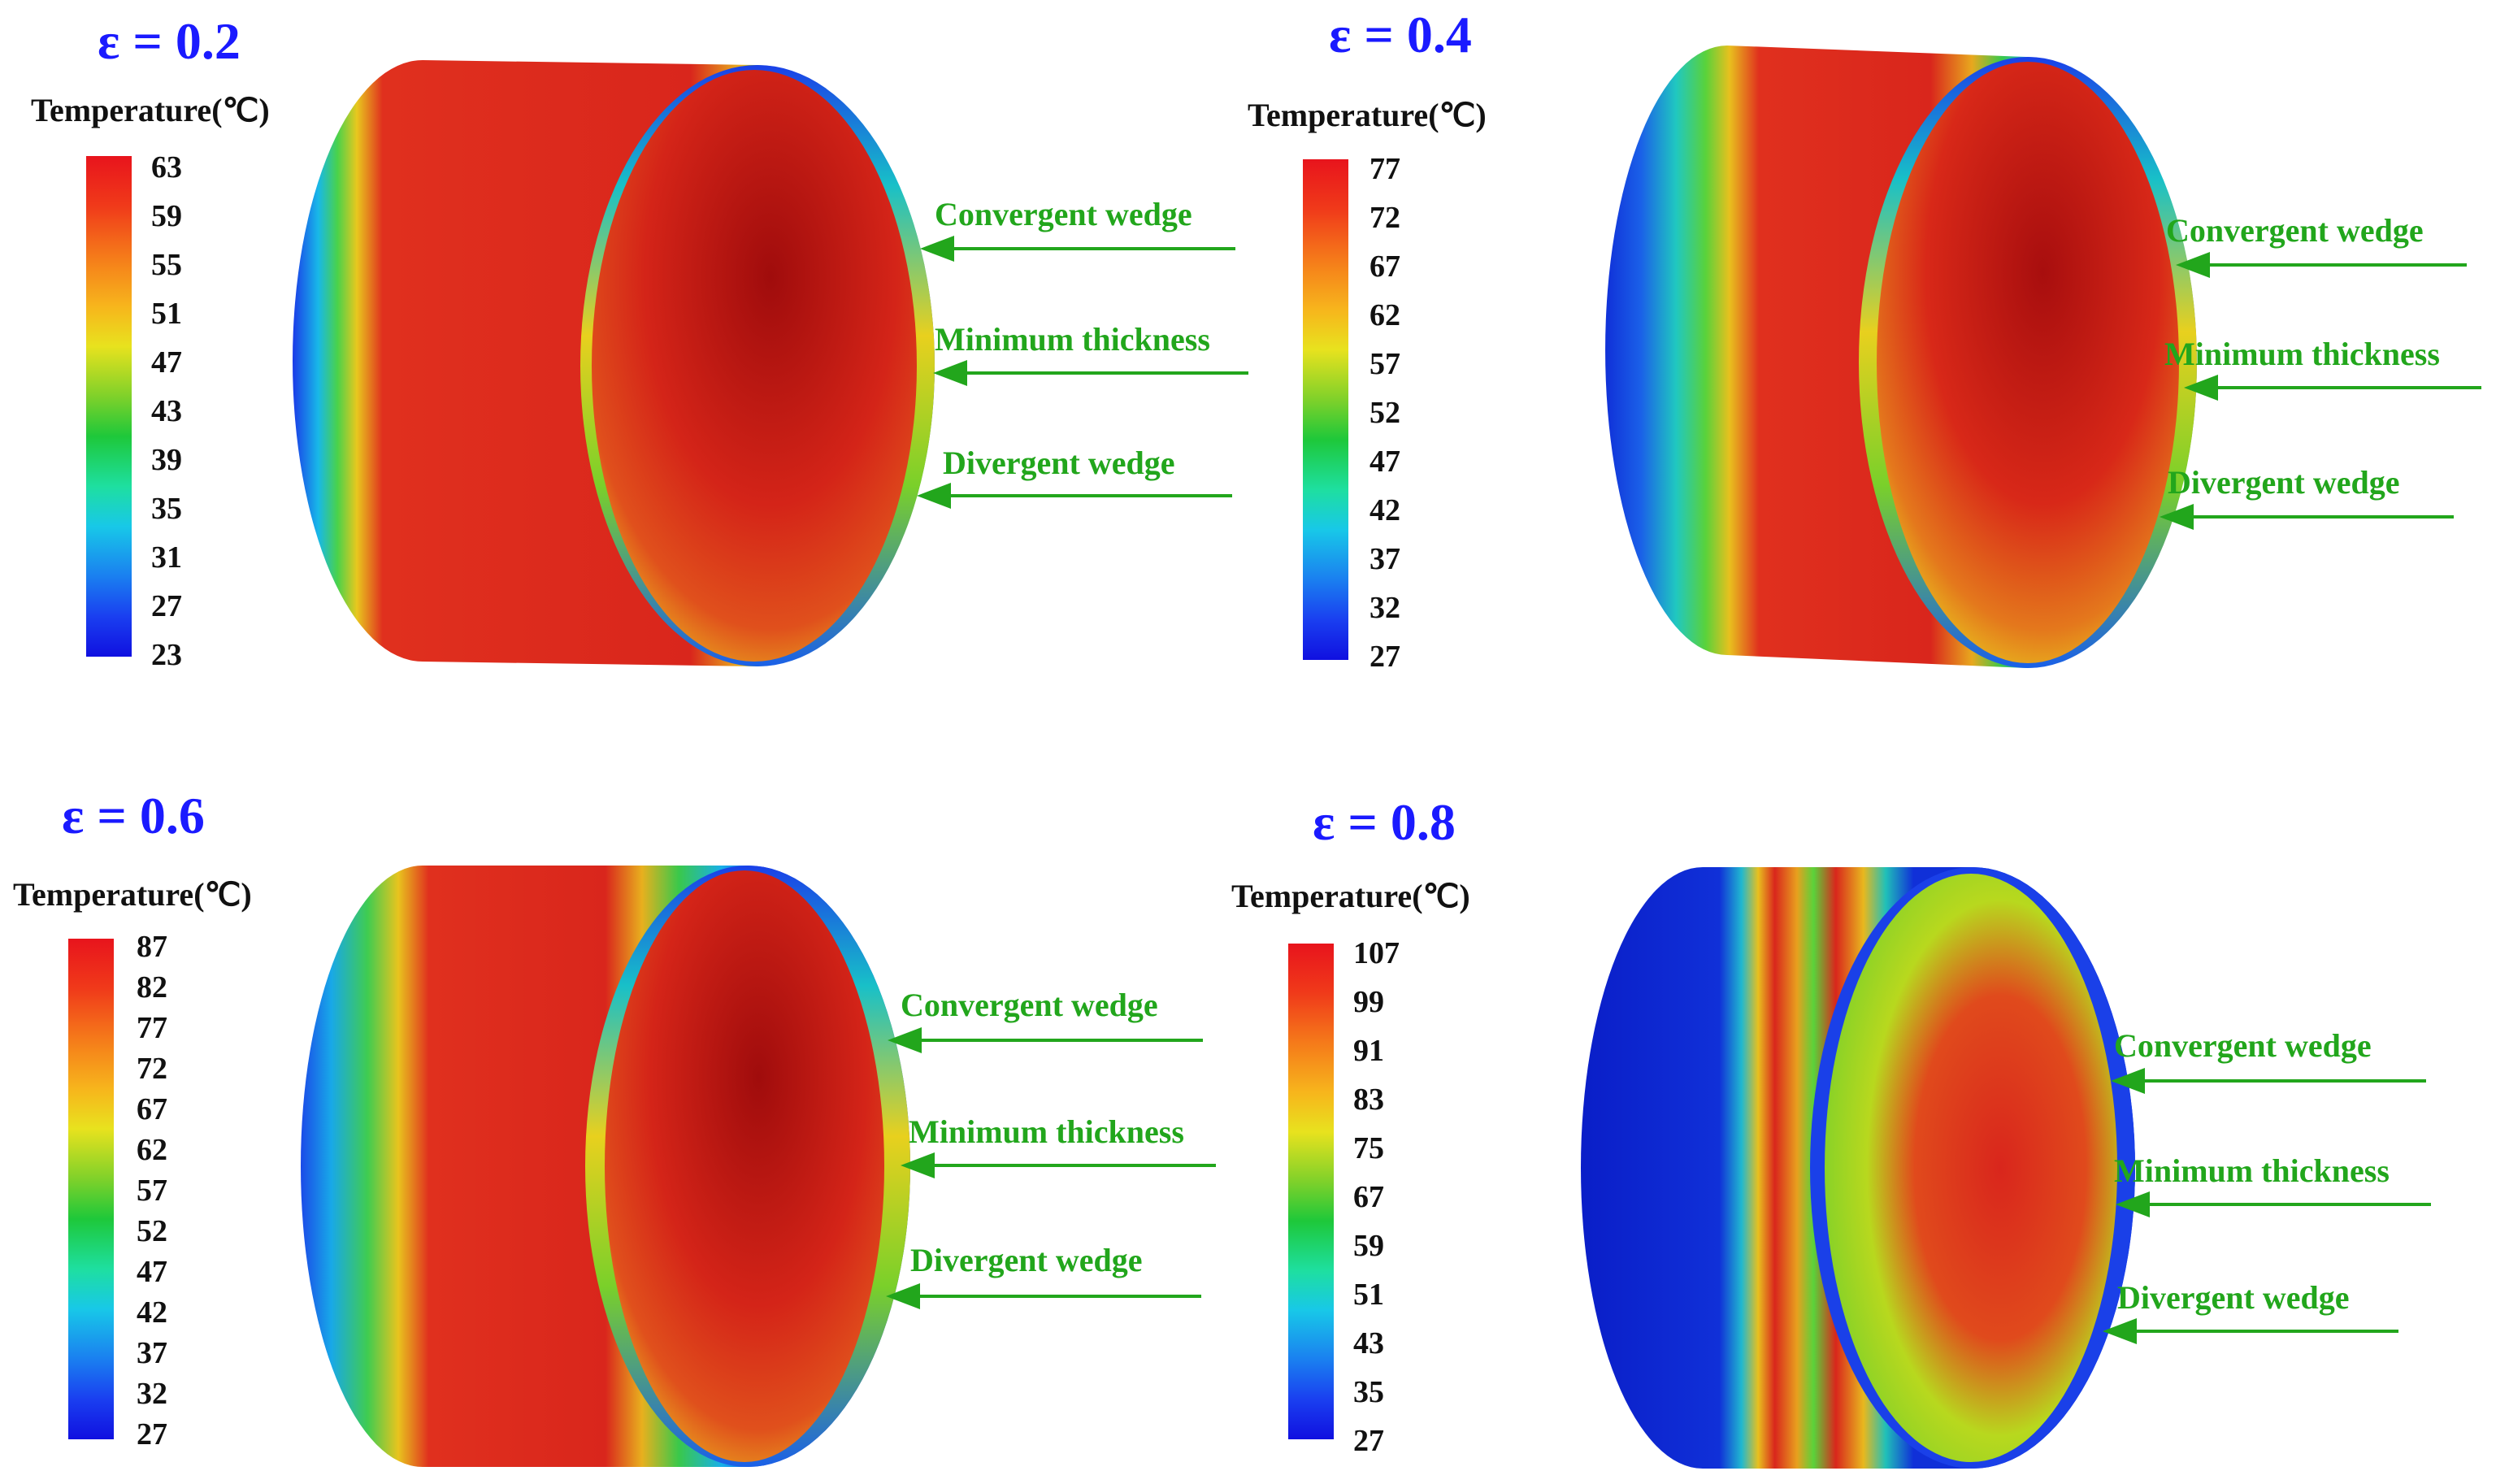 This screenshot has height=1484, width=2496. Describe the element at coordinates (1368, 1100) in the screenshot. I see `tick-label: 83` at that location.